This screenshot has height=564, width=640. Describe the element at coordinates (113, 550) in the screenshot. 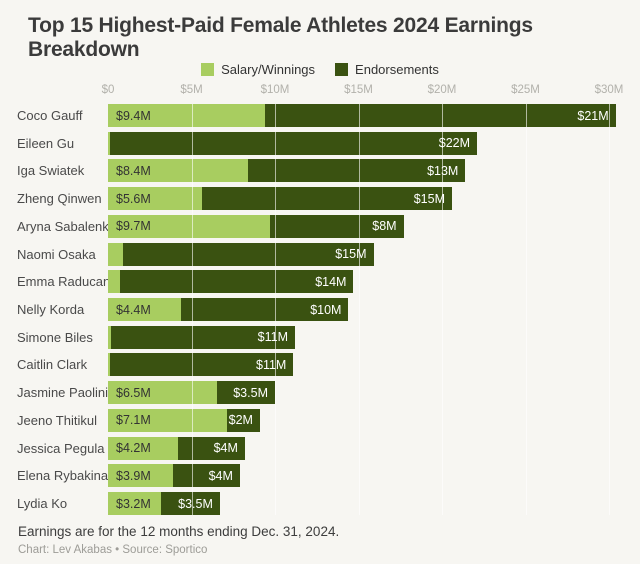

I see `credit-line: Chart: Lev Akabas • Source: Sportico` at that location.